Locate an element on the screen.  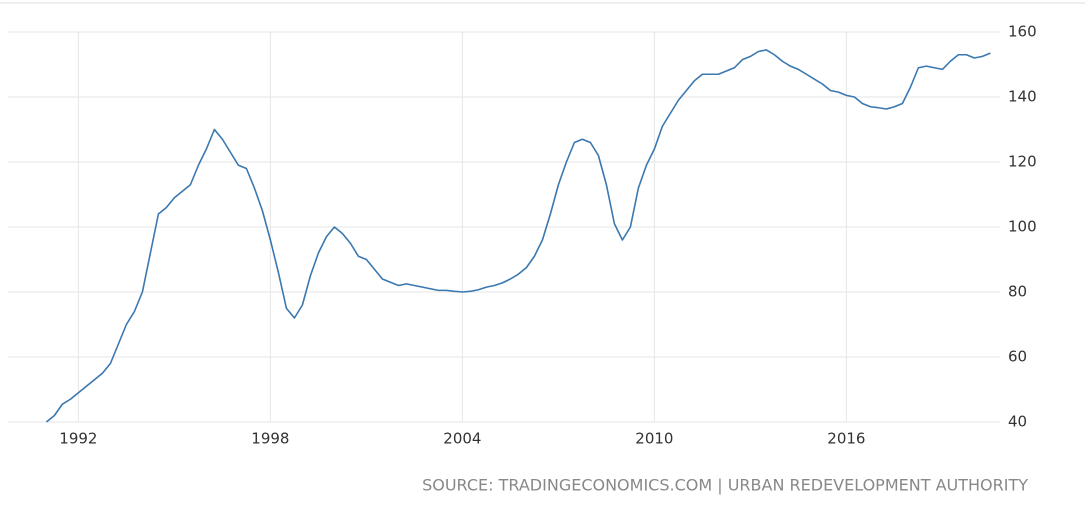
y-tick-label: 120 is located at coordinates (1022, 162).